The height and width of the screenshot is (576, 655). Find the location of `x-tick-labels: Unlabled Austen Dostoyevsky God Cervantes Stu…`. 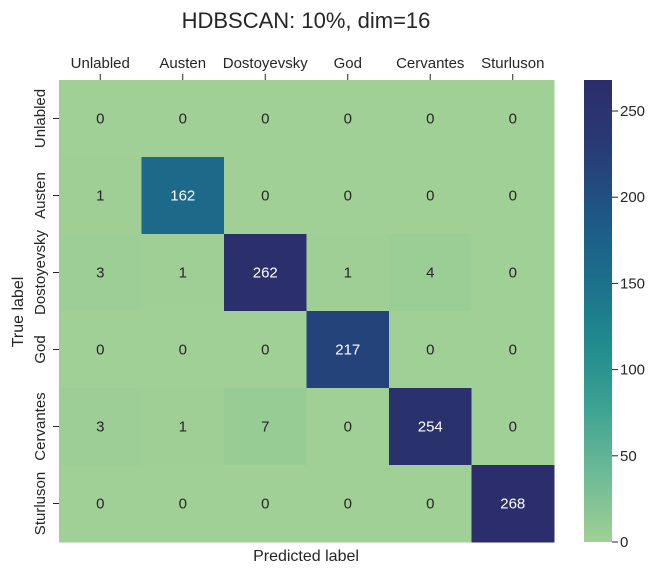

x-tick-labels: Unlabled Austen Dostoyevsky God Cervantes Stu… is located at coordinates (307, 67).